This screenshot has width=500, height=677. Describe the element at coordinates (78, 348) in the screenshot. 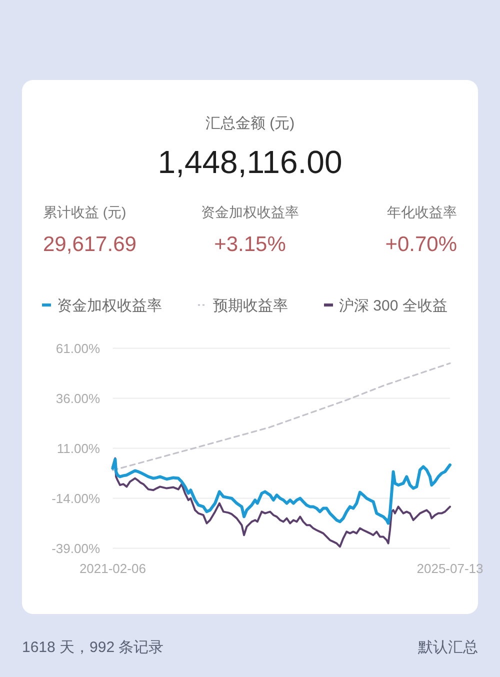

I see `y-tick-label: 61.00%` at that location.